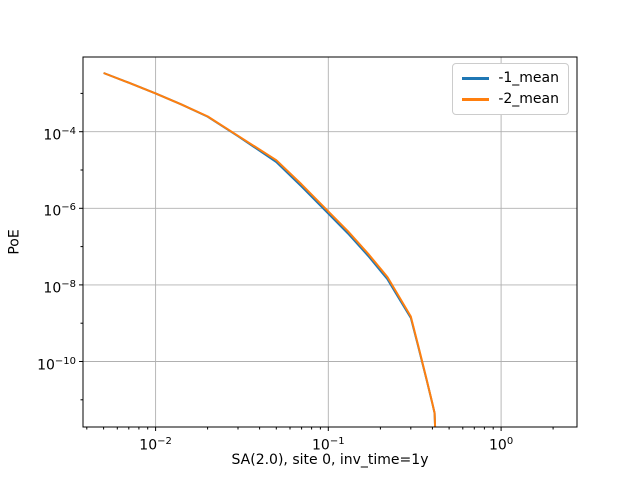 Image resolution: width=640 pixels, height=480 pixels. Describe the element at coordinates (330, 460) in the screenshot. I see `x-axis-label: SA(2.0), site 0, inv_time=1y` at that location.